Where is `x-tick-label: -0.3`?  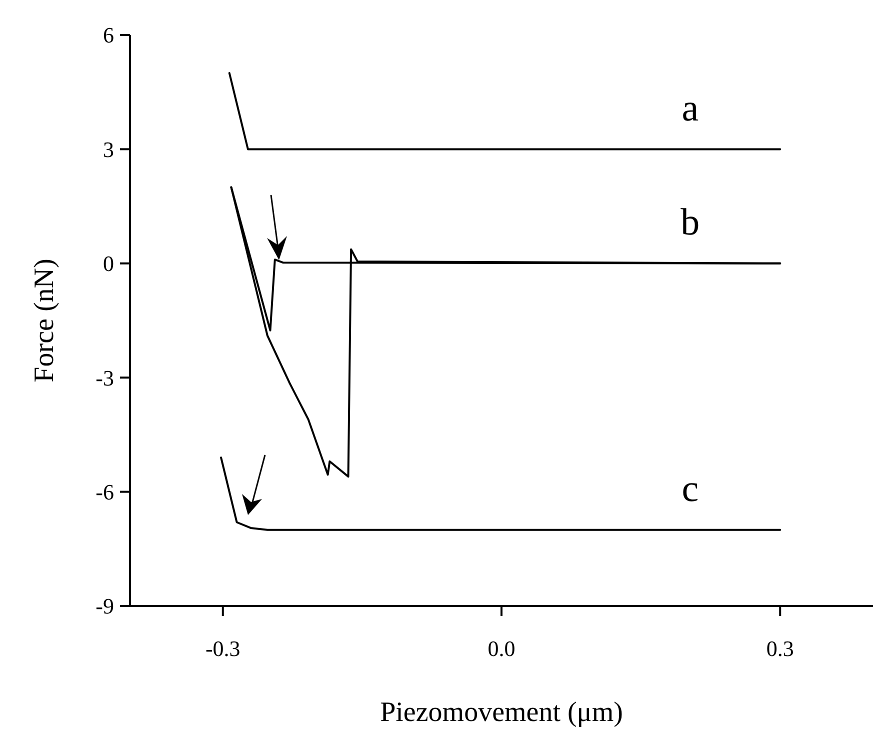 x-tick-label: -0.3 is located at coordinates (222, 648).